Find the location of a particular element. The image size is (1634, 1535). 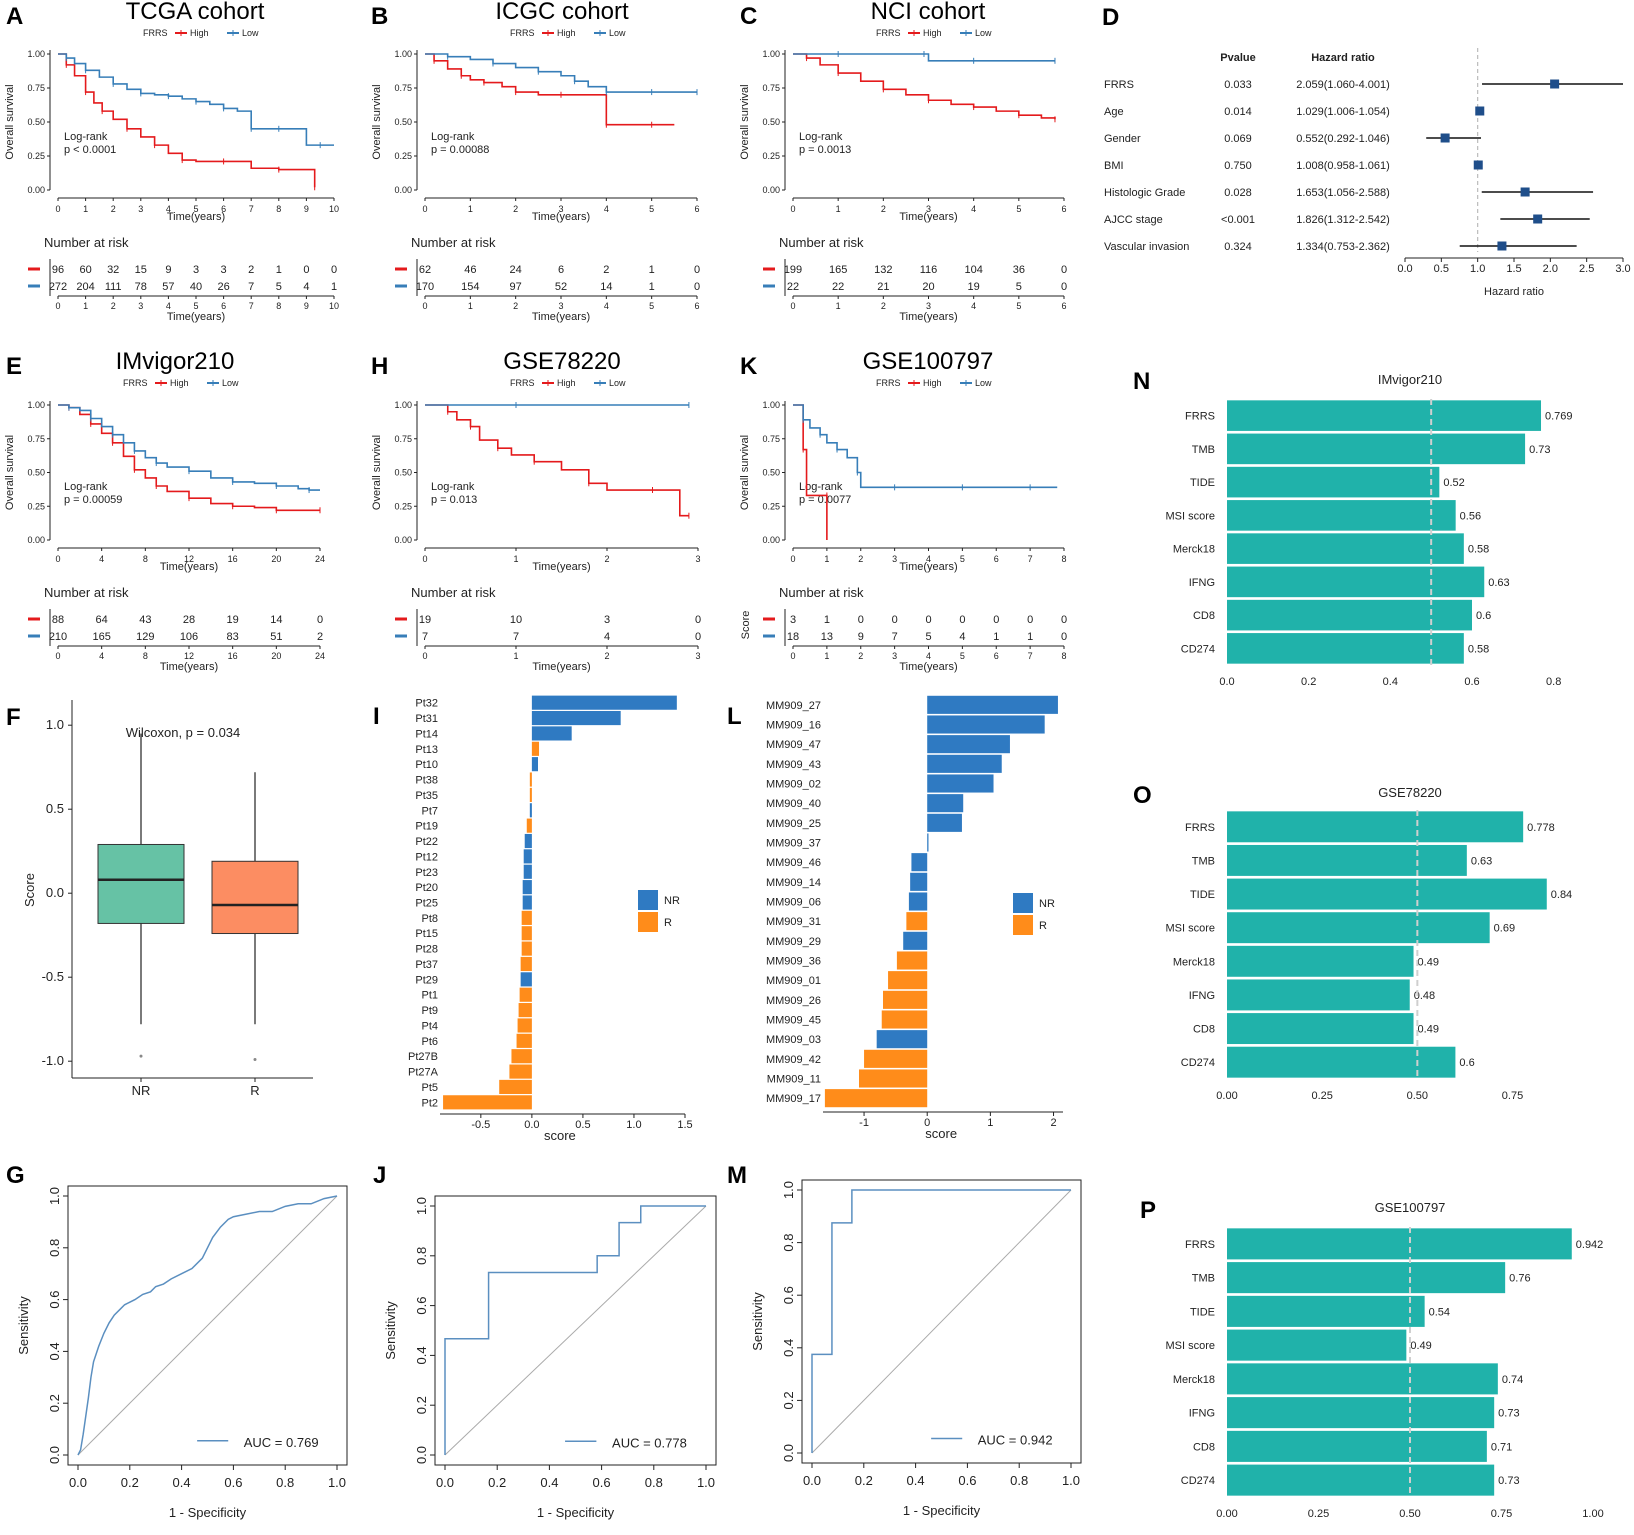

panel-label: N is located at coordinates (1141, 381).